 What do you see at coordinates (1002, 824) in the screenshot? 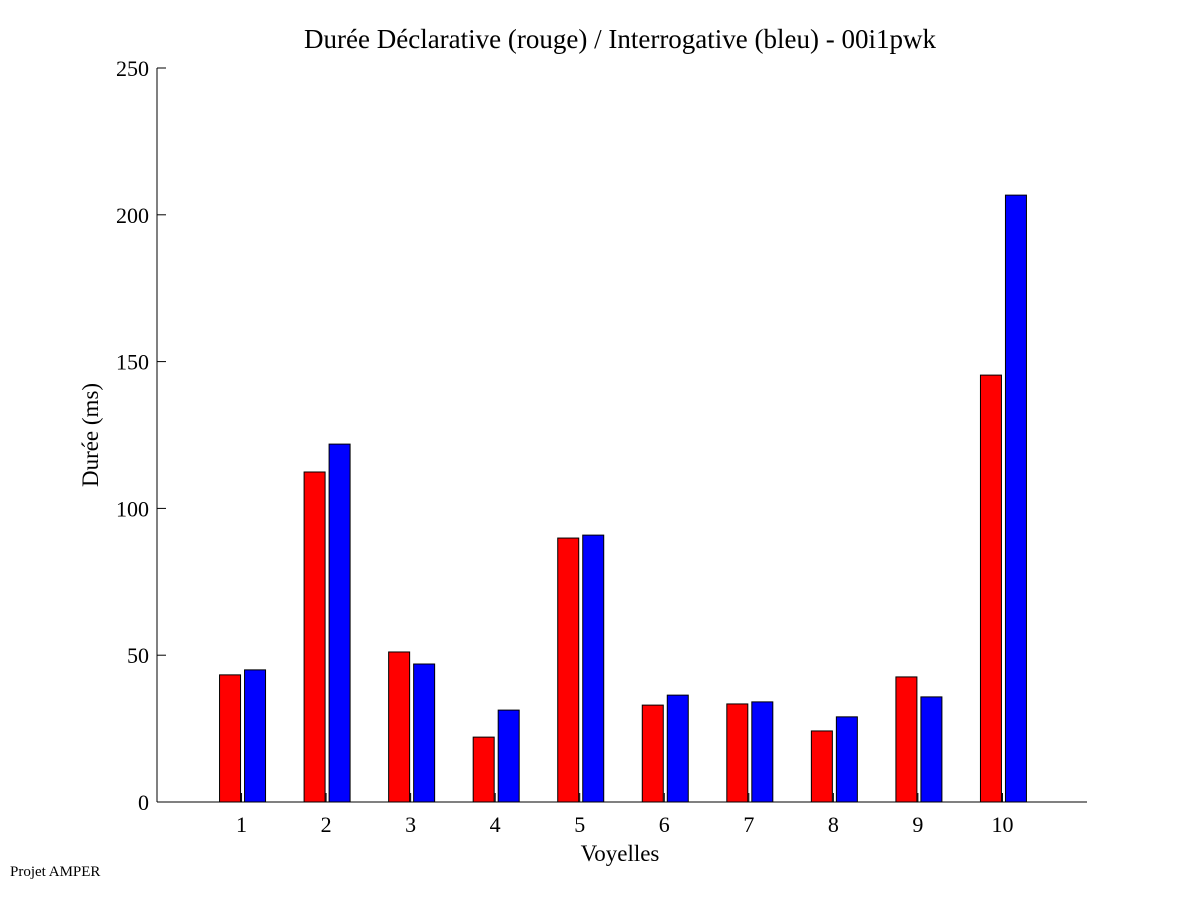
I see `x-tick-label: 10` at bounding box center [1002, 824].